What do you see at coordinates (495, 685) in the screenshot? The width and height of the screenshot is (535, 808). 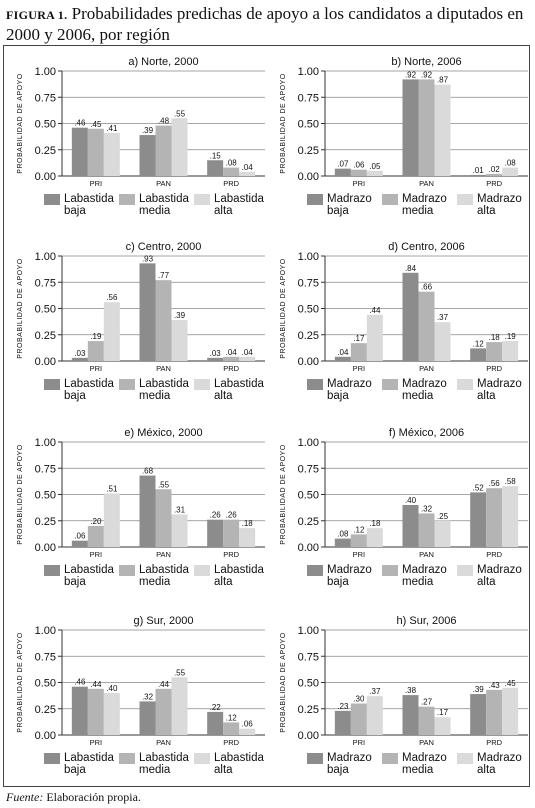 I see `data-label: .43` at bounding box center [495, 685].